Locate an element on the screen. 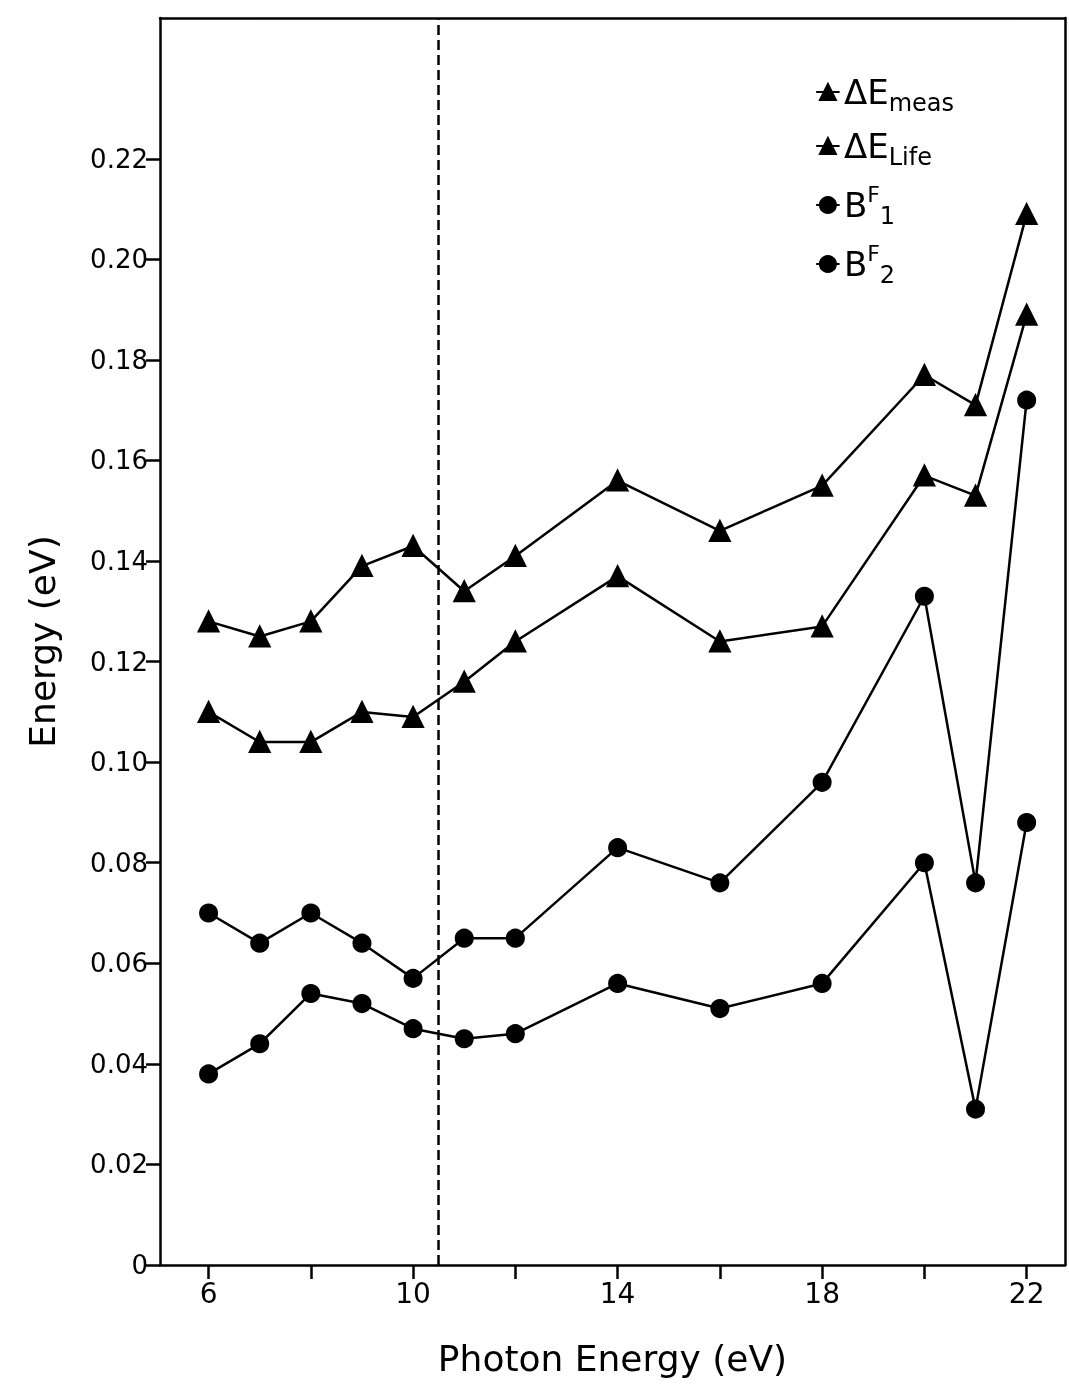 The width and height of the screenshot is (1069, 1392). y-tick-label: 0.16 is located at coordinates (119, 460).